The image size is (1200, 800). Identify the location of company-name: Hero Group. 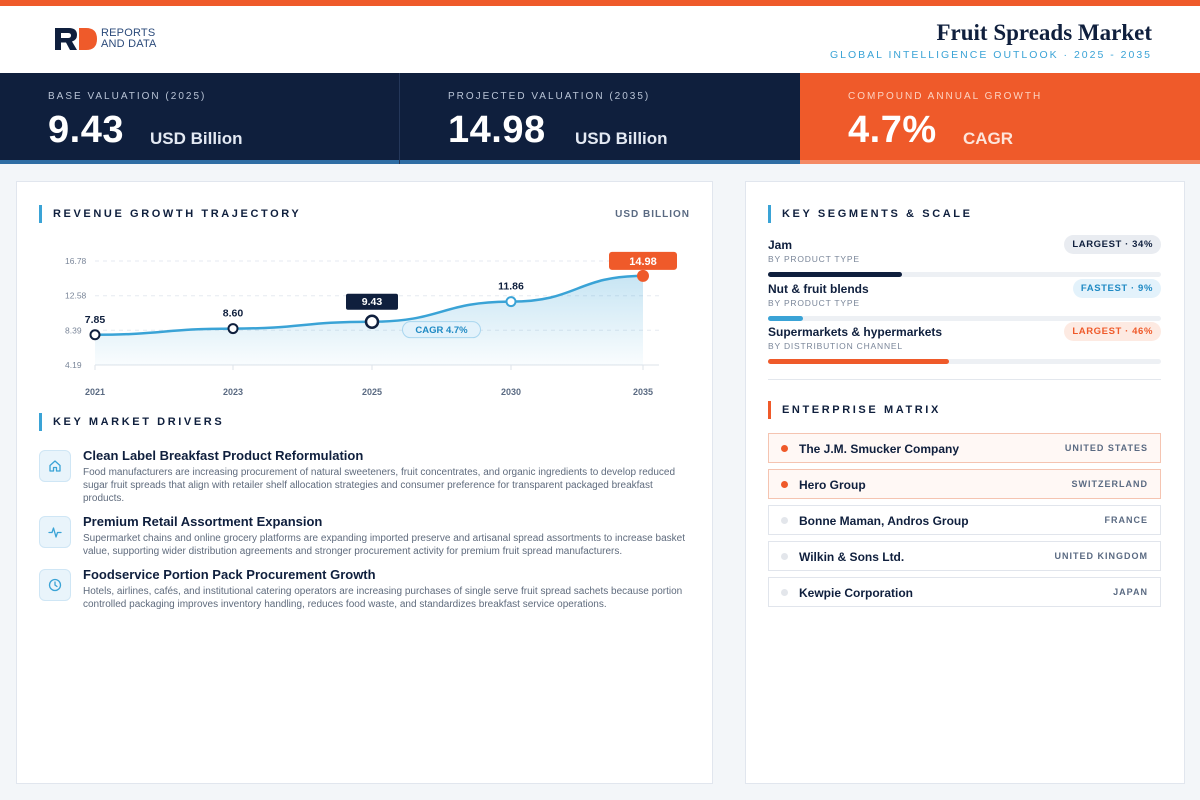
(832, 485).